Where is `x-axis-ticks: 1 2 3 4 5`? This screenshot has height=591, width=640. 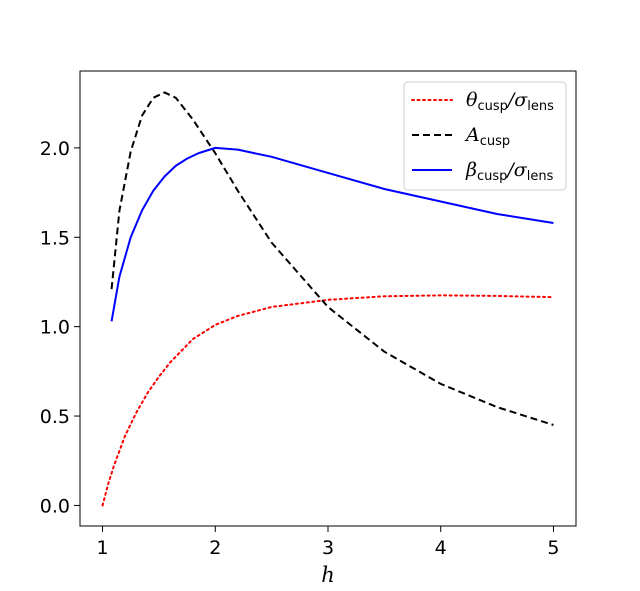 x-axis-ticks: 1 2 3 4 5 is located at coordinates (328, 542).